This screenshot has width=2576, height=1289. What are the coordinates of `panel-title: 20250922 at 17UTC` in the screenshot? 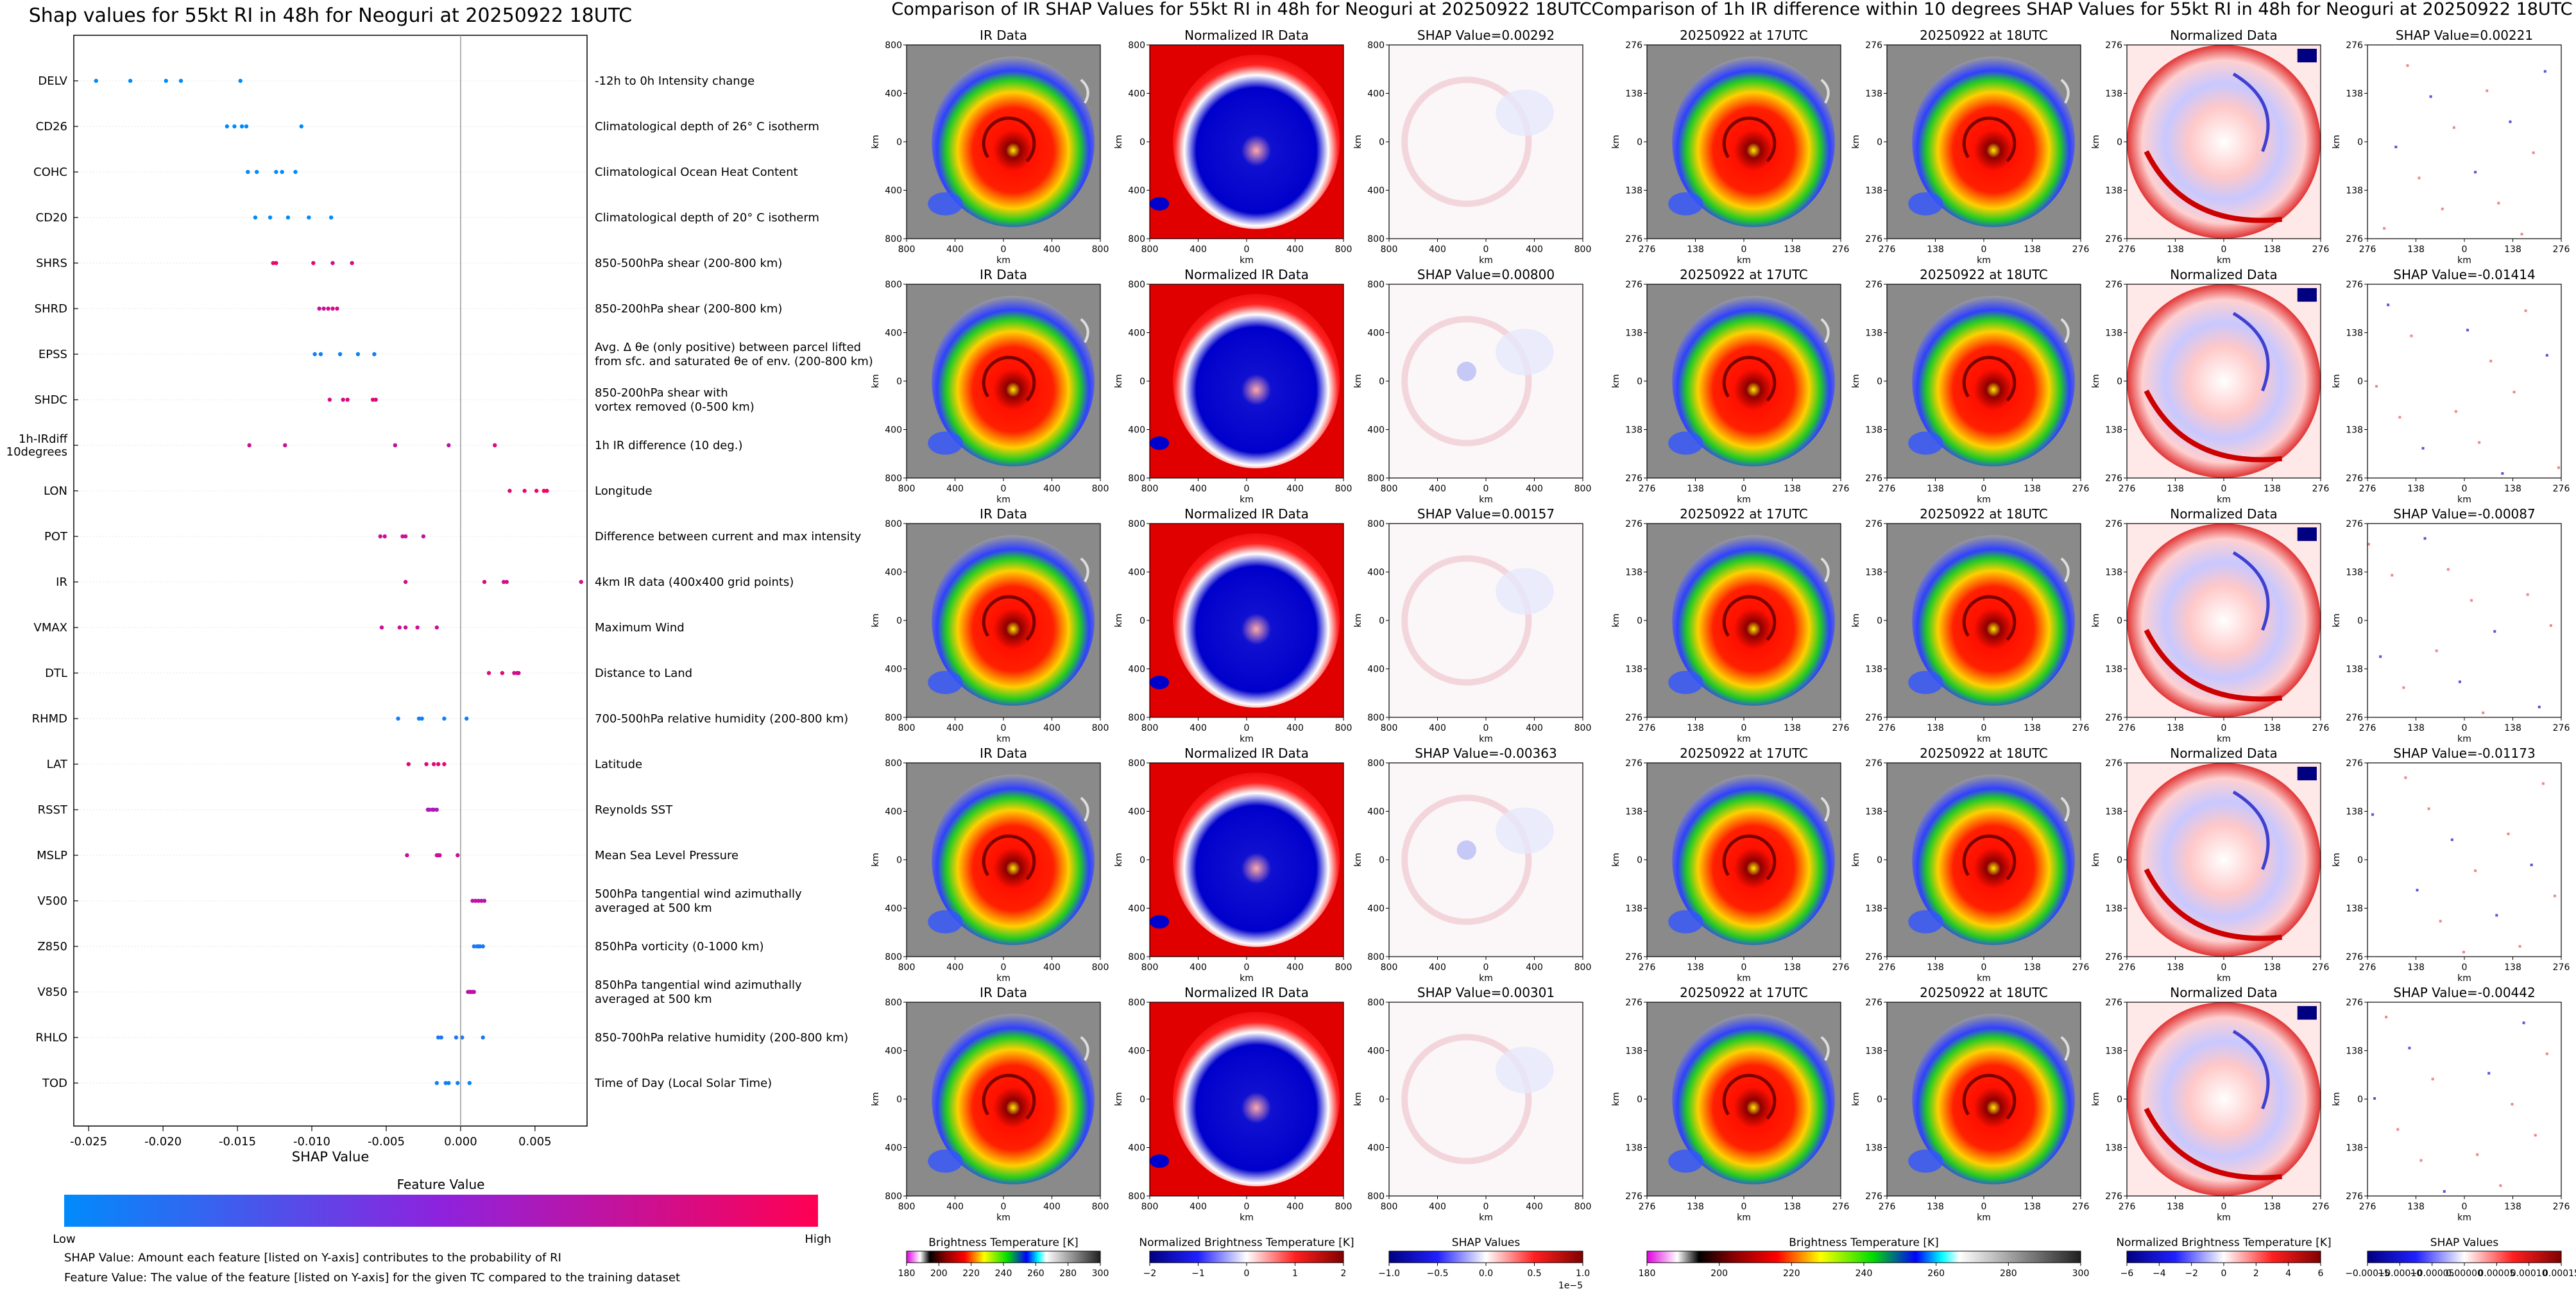 It's located at (1744, 992).